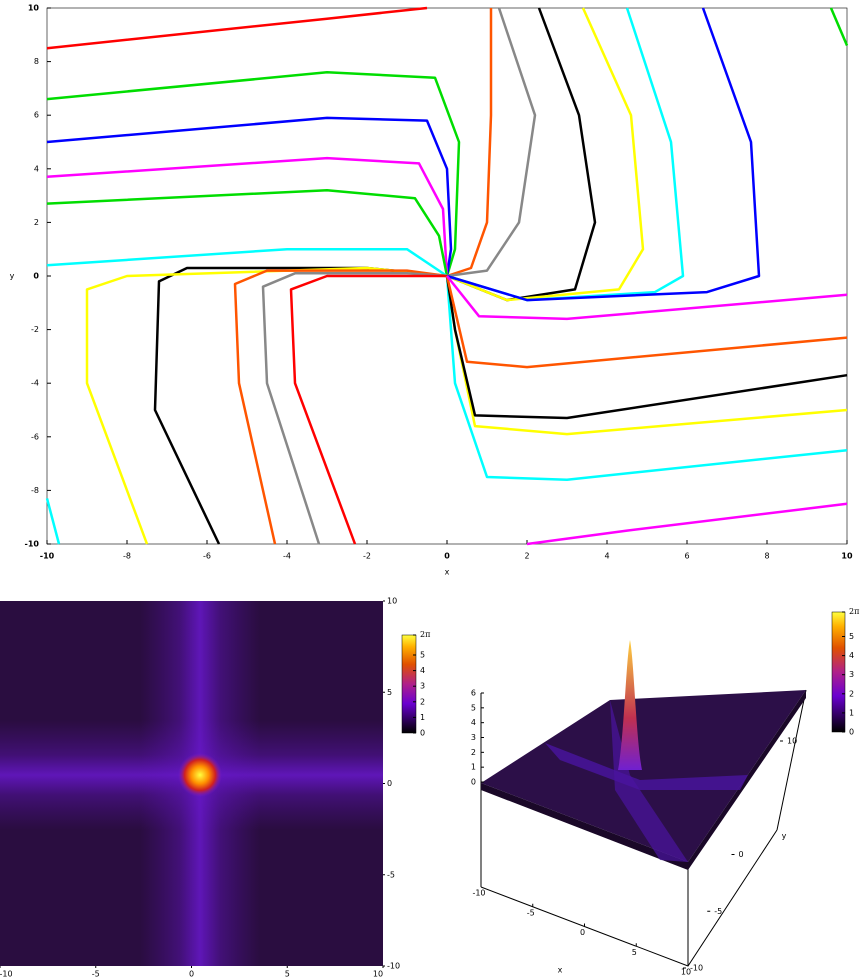 This screenshot has height=979, width=868. Describe the element at coordinates (473, 737) in the screenshot. I see `z-tick-label: 3` at that location.